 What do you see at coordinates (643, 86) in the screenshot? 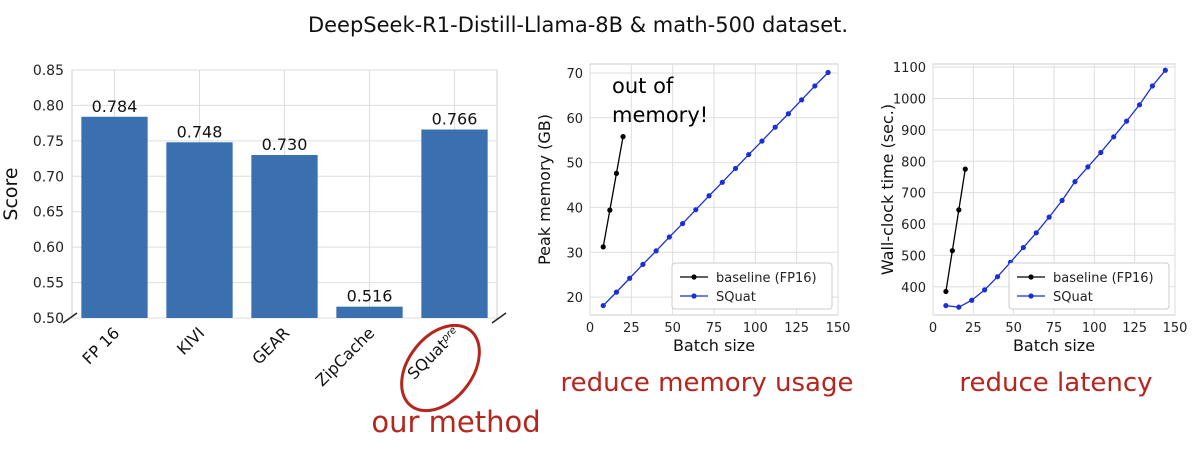
I see `out-of-memory-note: out of` at bounding box center [643, 86].